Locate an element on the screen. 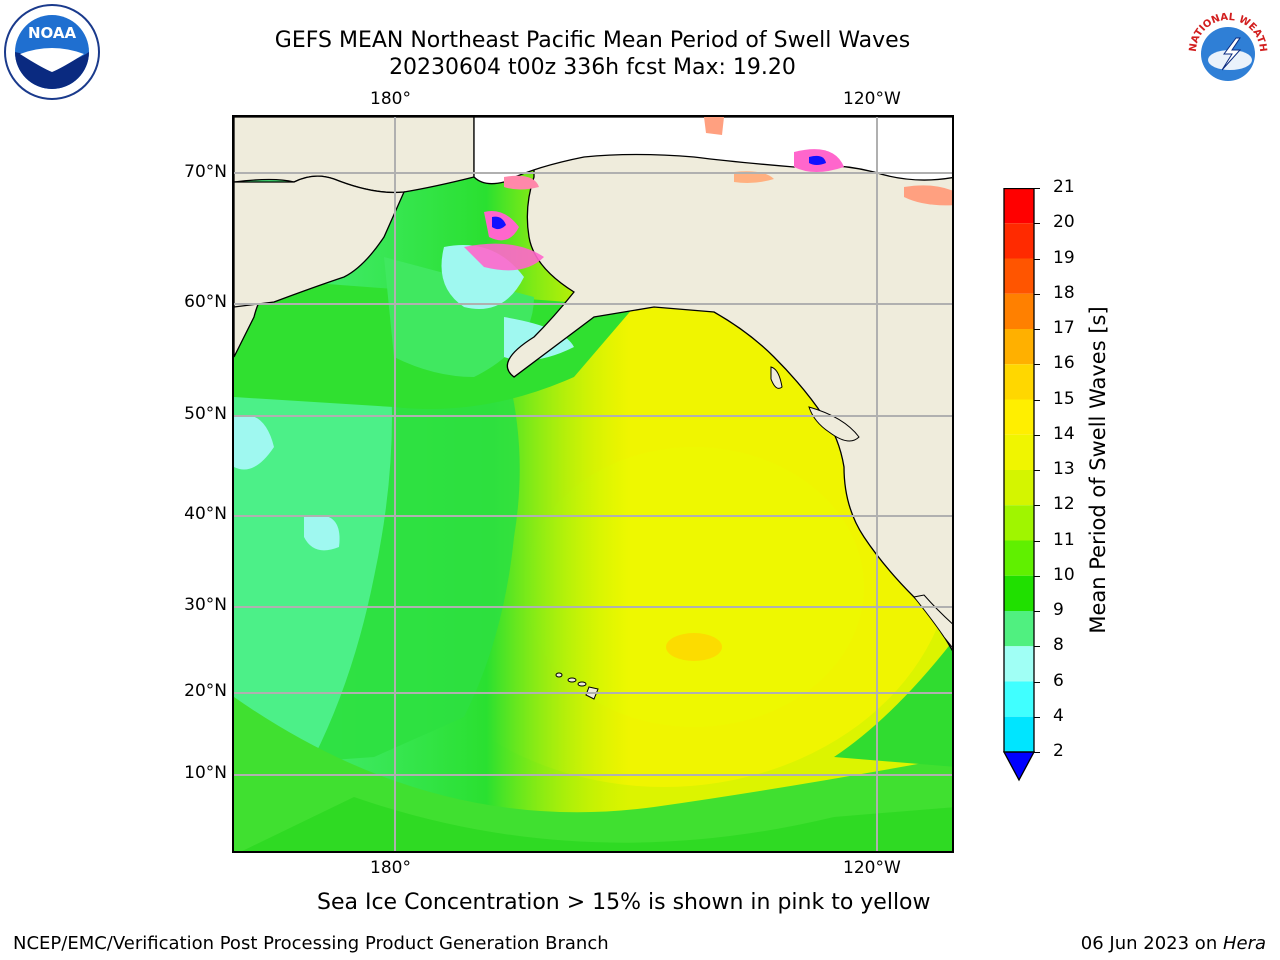 The image size is (1280, 960). nws-logo: NATIONAL WEATHER SERVICE is located at coordinates (1226, 51).